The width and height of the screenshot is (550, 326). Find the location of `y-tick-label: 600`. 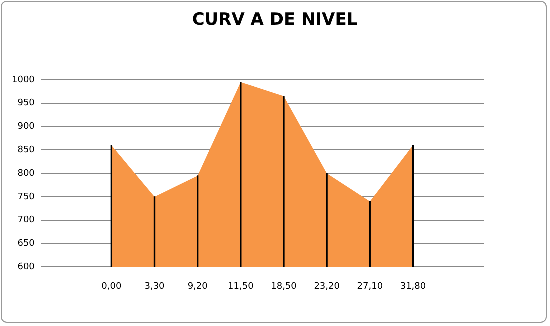

y-tick-label: 600 is located at coordinates (27, 267).